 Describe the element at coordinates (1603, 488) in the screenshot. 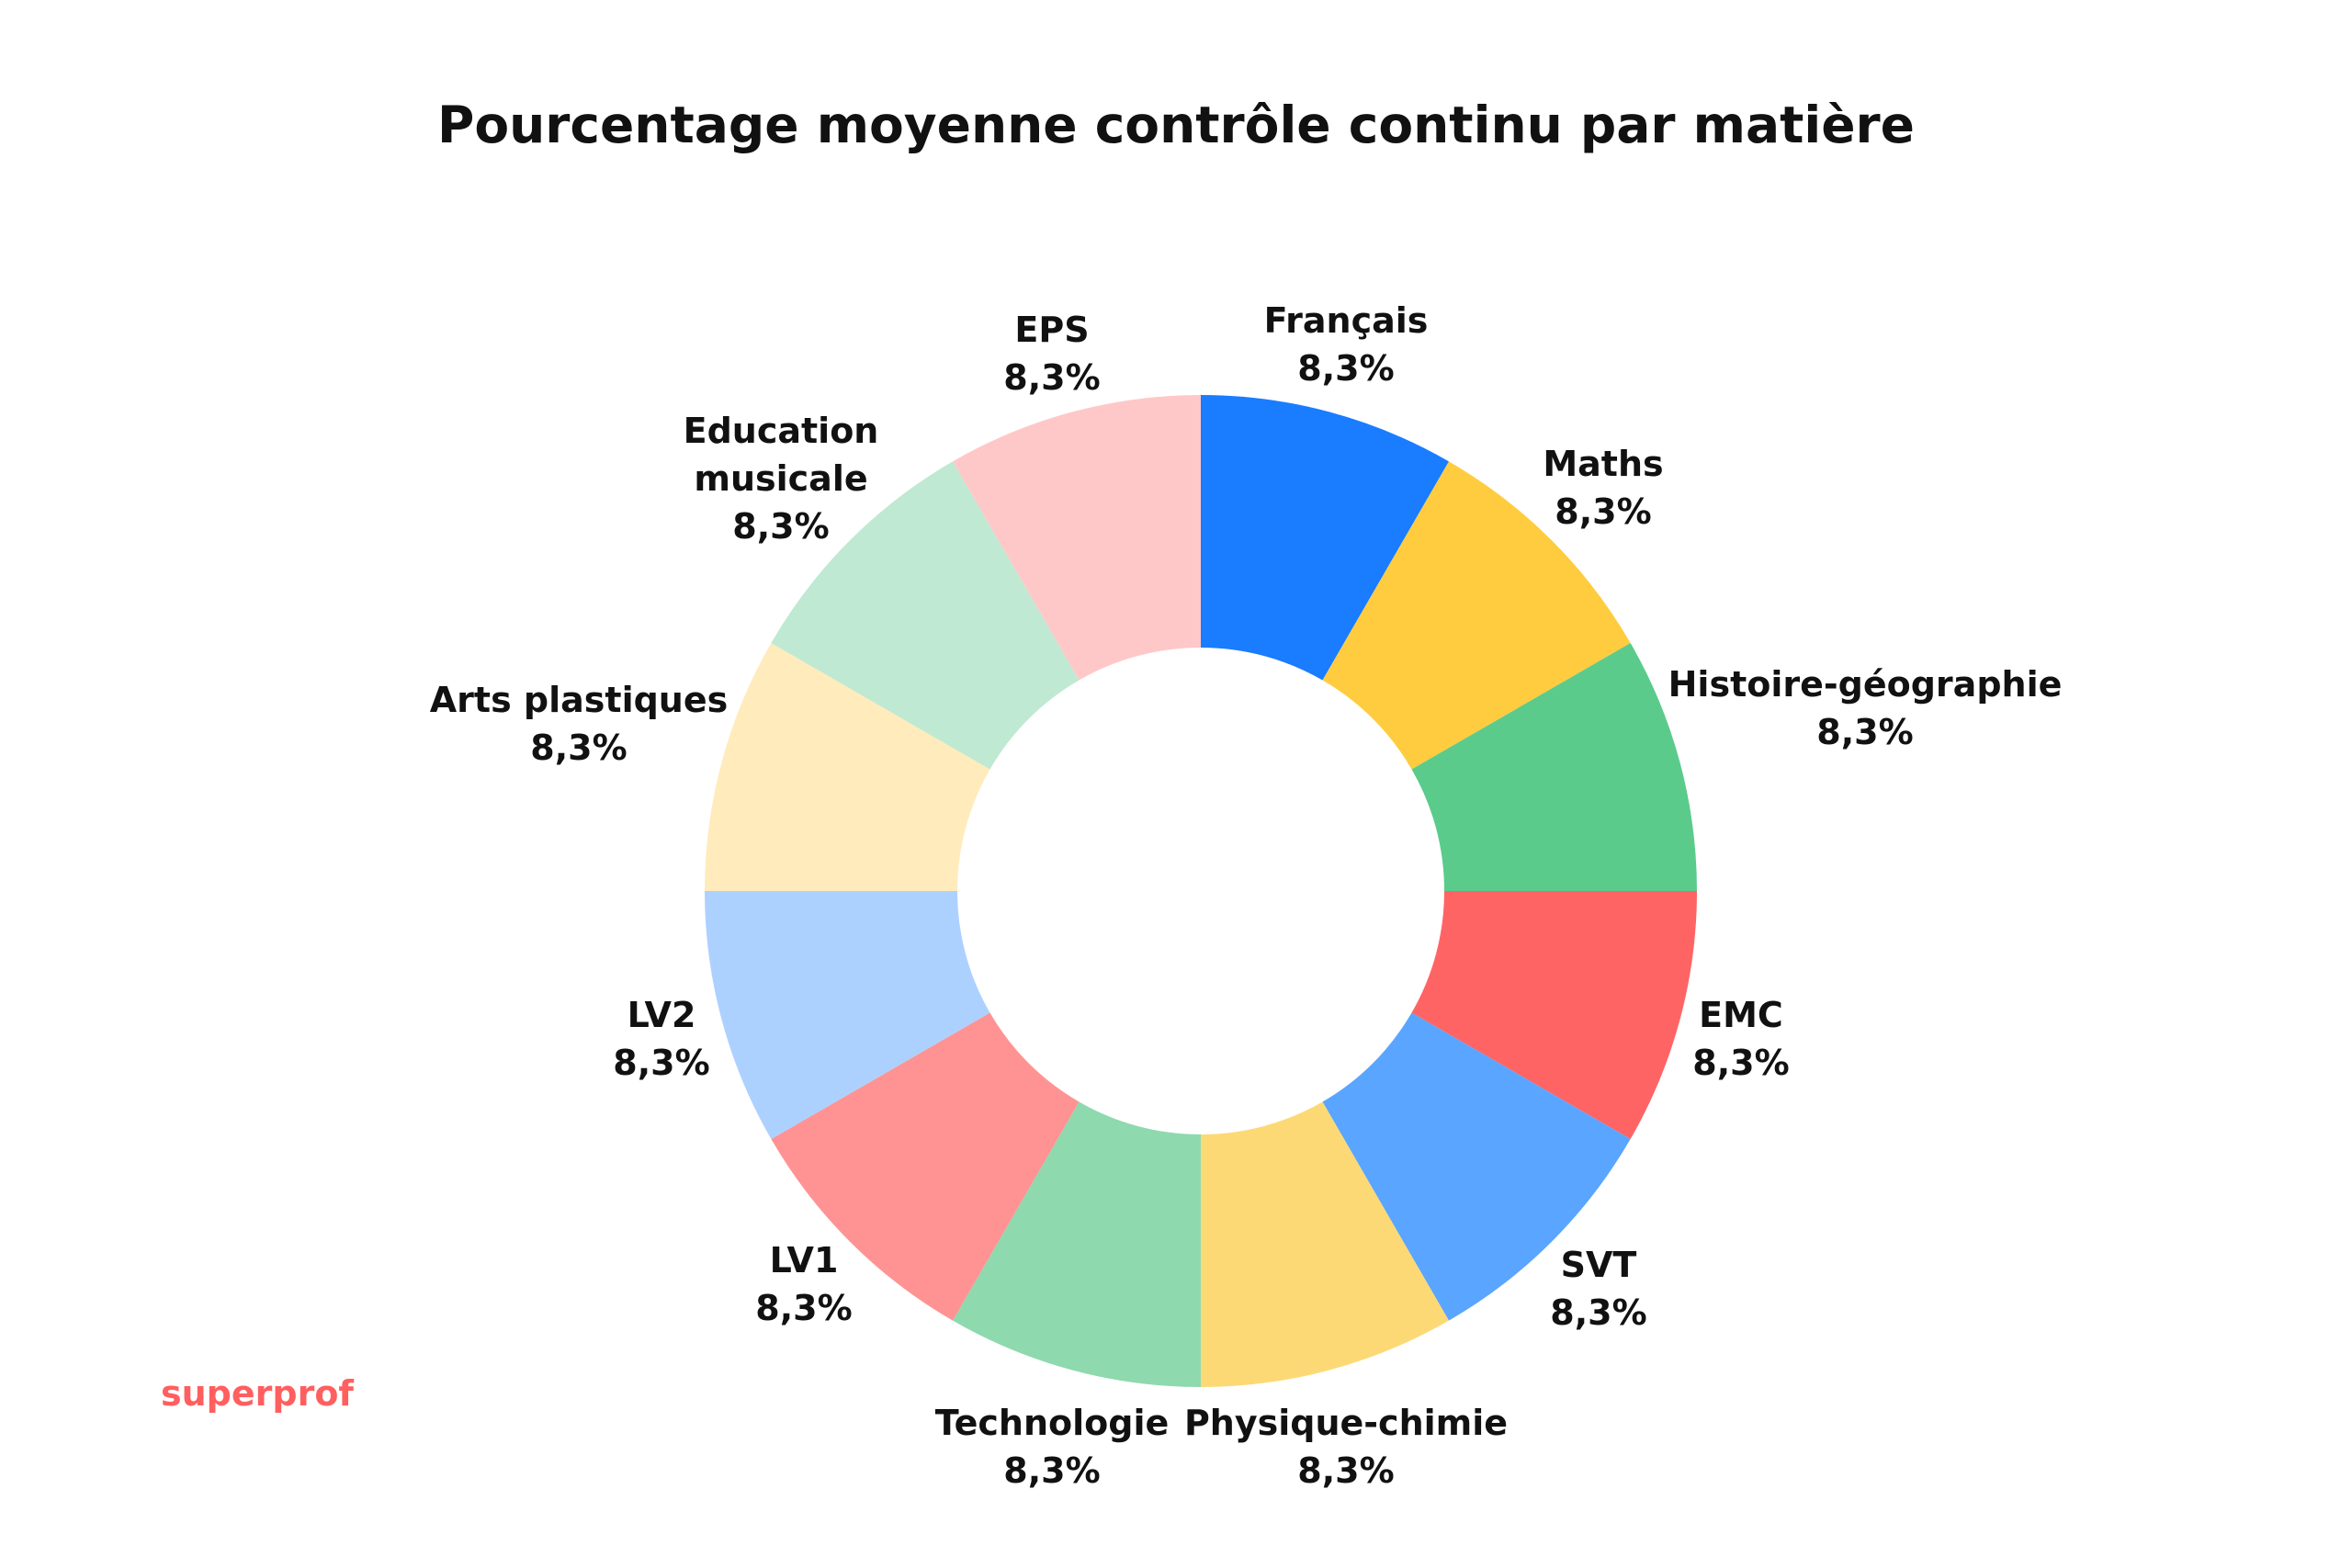

I see `slice-label-maths: Maths 8,3%` at that location.